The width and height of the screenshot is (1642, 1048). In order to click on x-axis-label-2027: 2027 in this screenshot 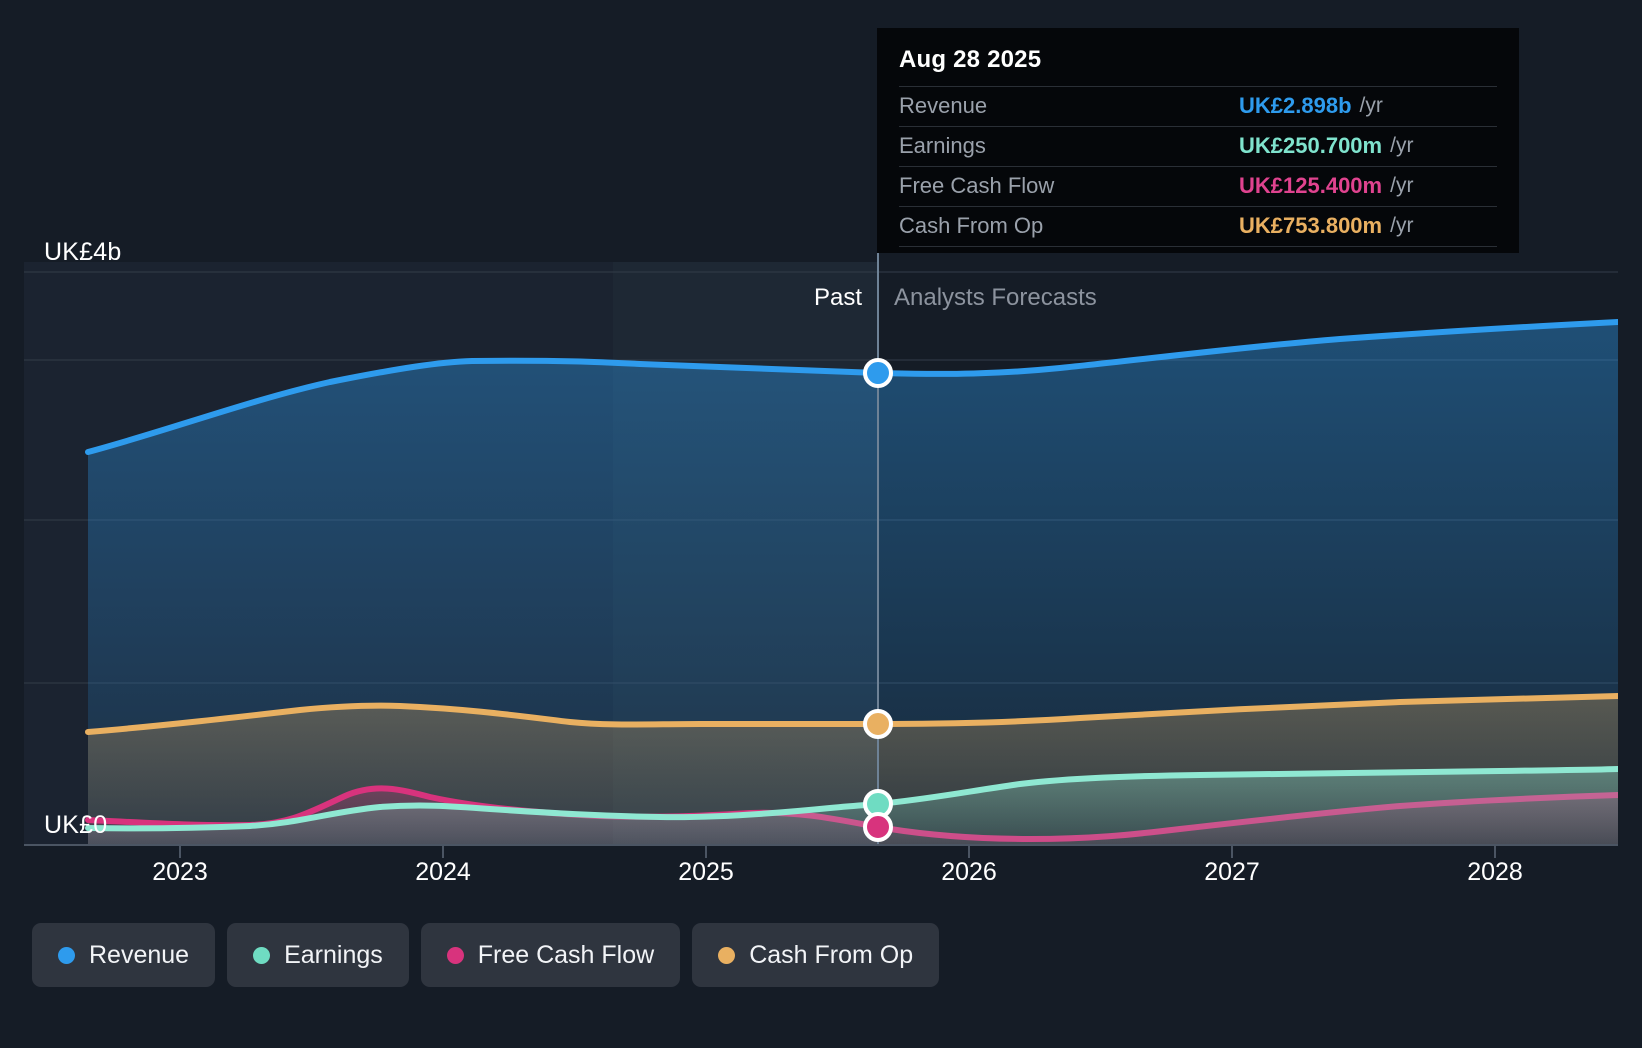, I will do `click(1232, 872)`.